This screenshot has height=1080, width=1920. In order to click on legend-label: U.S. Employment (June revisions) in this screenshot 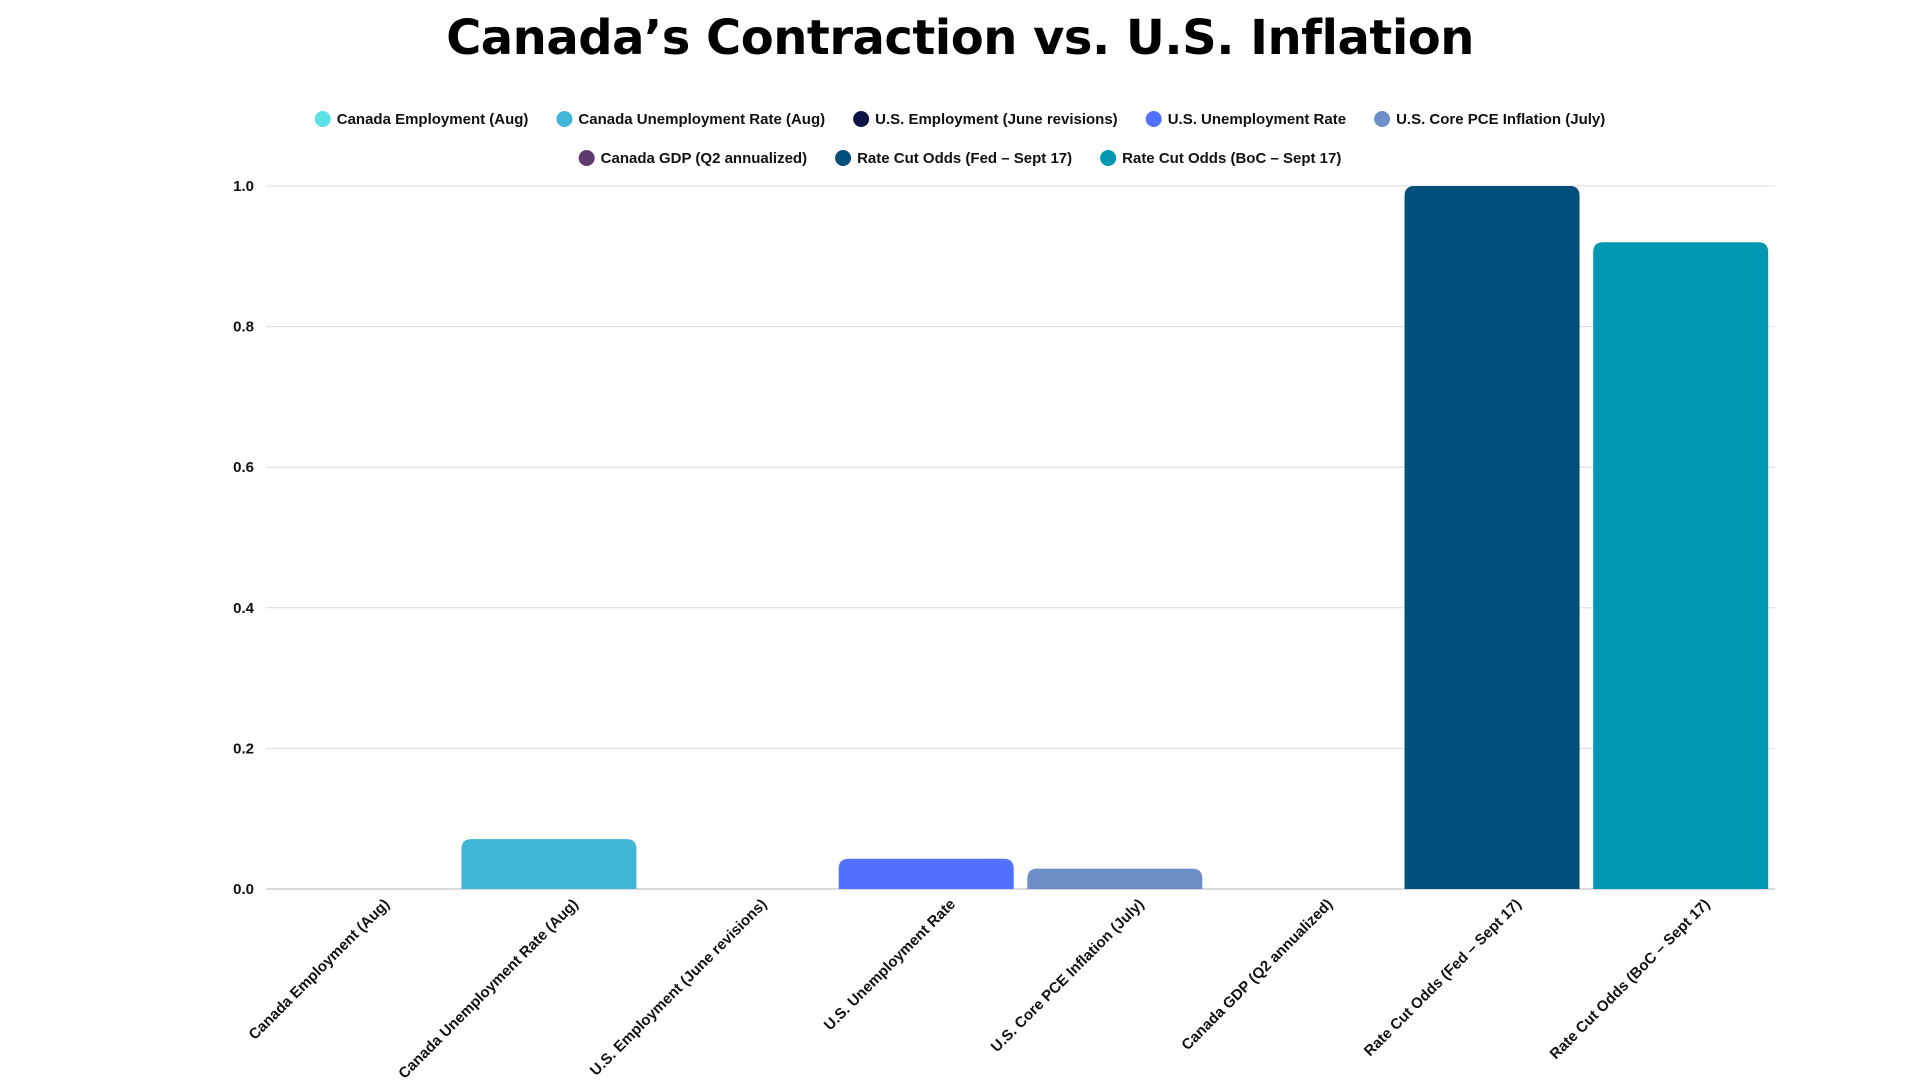, I will do `click(996, 119)`.